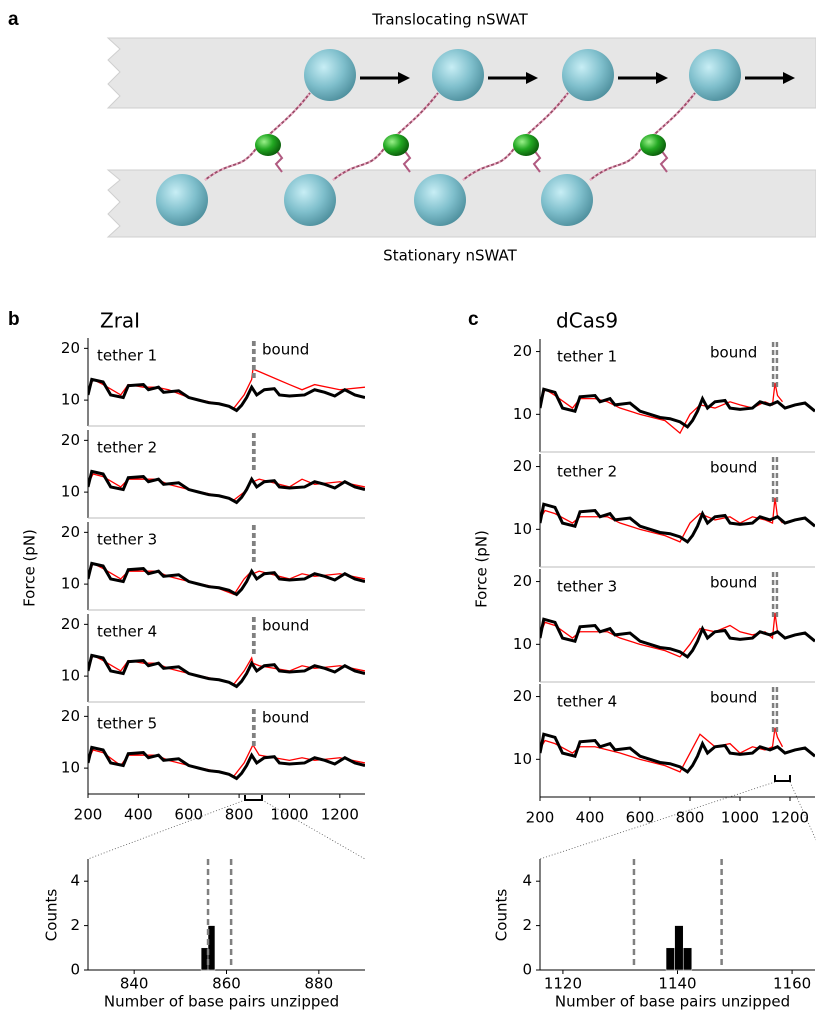  What do you see at coordinates (473, 319) in the screenshot?
I see `panel-label: c` at bounding box center [473, 319].